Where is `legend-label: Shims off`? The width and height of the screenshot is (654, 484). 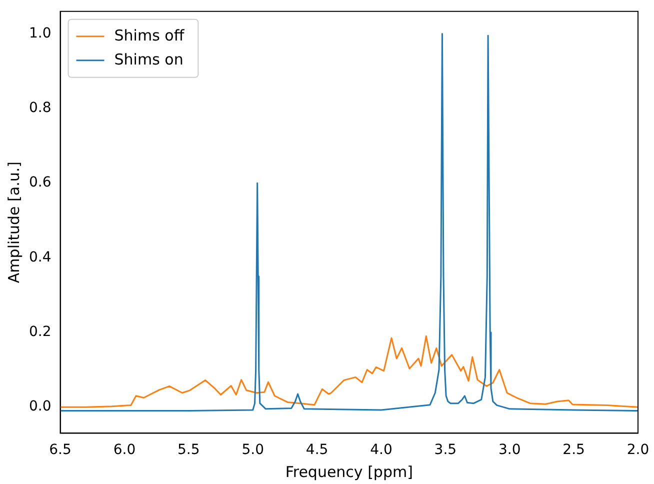 legend-label: Shims off is located at coordinates (149, 35).